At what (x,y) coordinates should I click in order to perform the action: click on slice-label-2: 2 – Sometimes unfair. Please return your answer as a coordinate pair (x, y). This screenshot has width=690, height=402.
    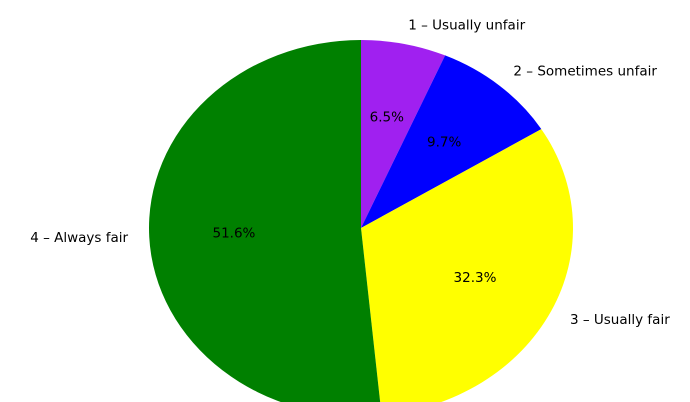
    Looking at the image, I should click on (585, 71).